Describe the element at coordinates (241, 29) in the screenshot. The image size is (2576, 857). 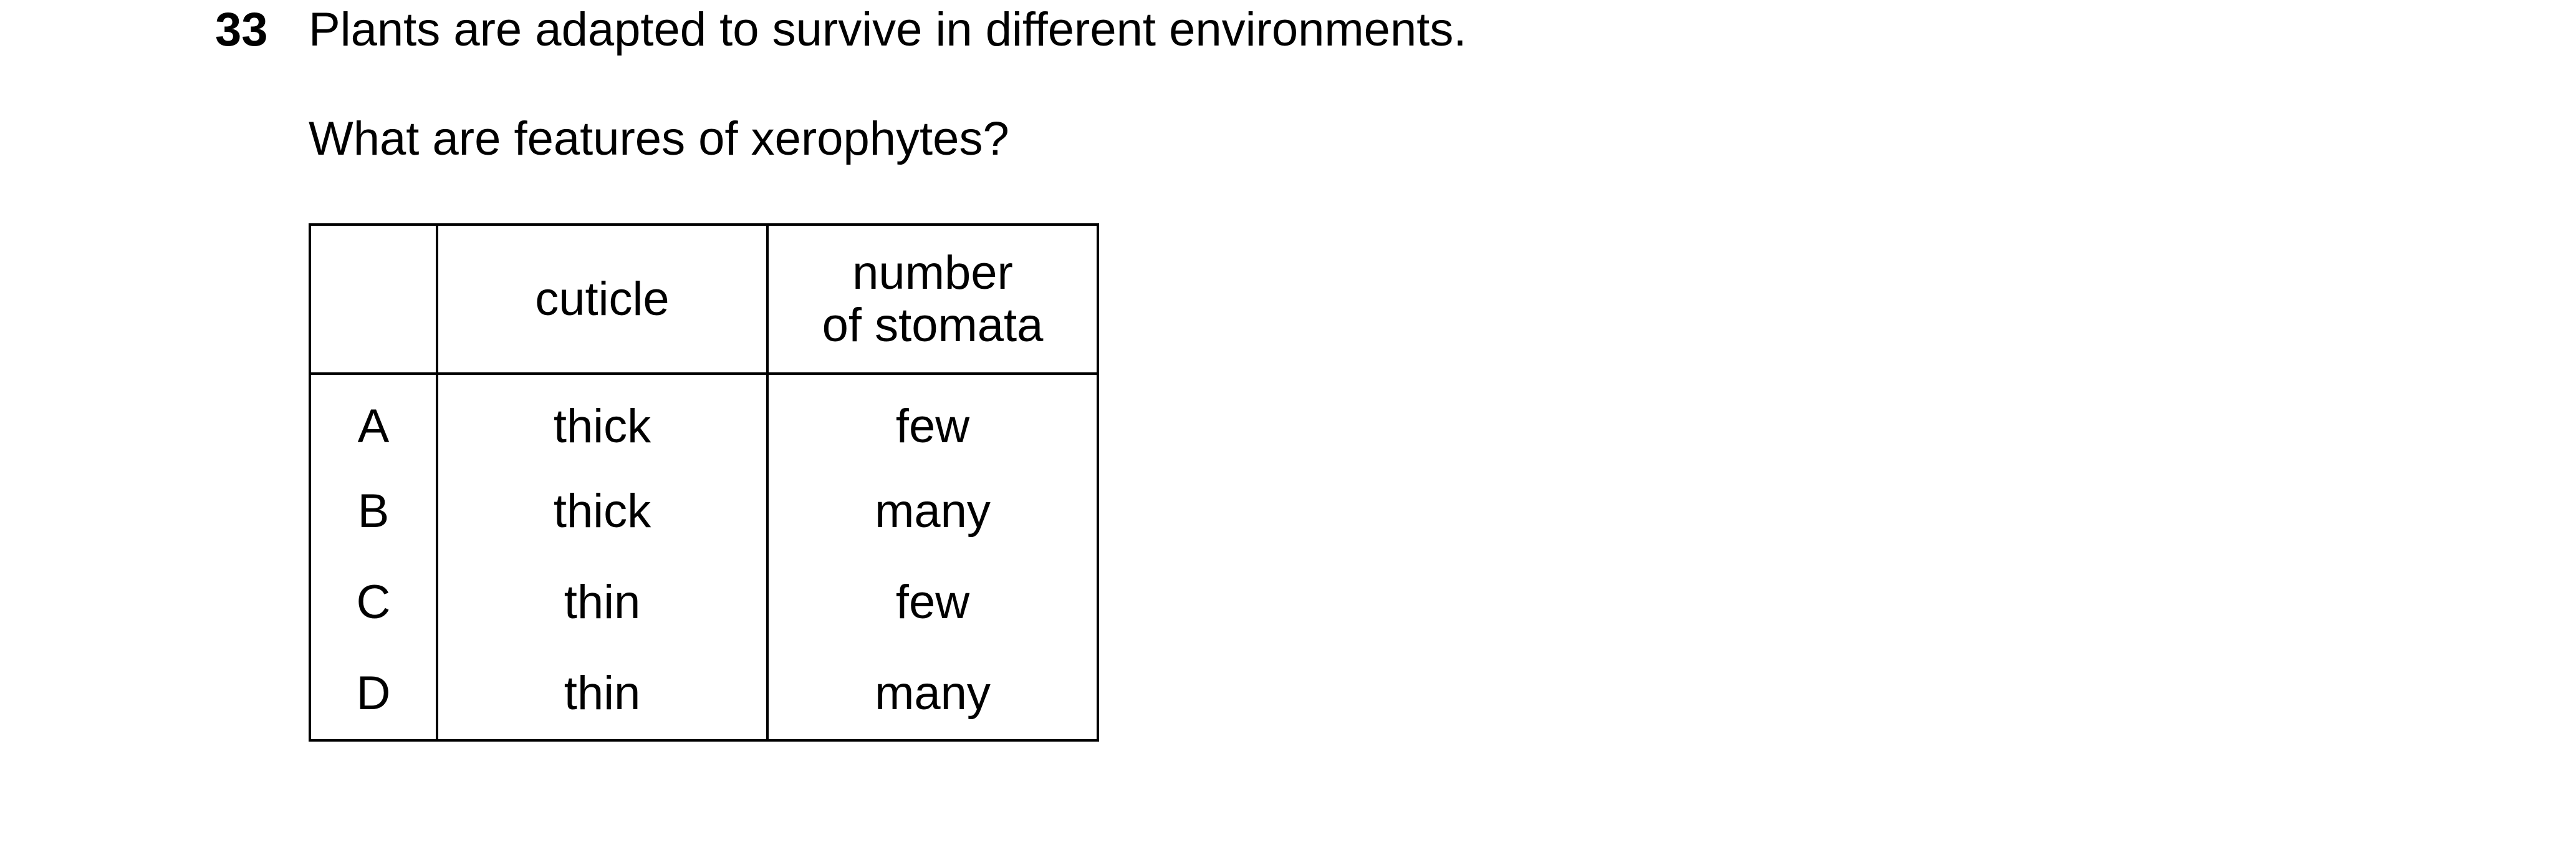
I see `question-number: 33` at that location.